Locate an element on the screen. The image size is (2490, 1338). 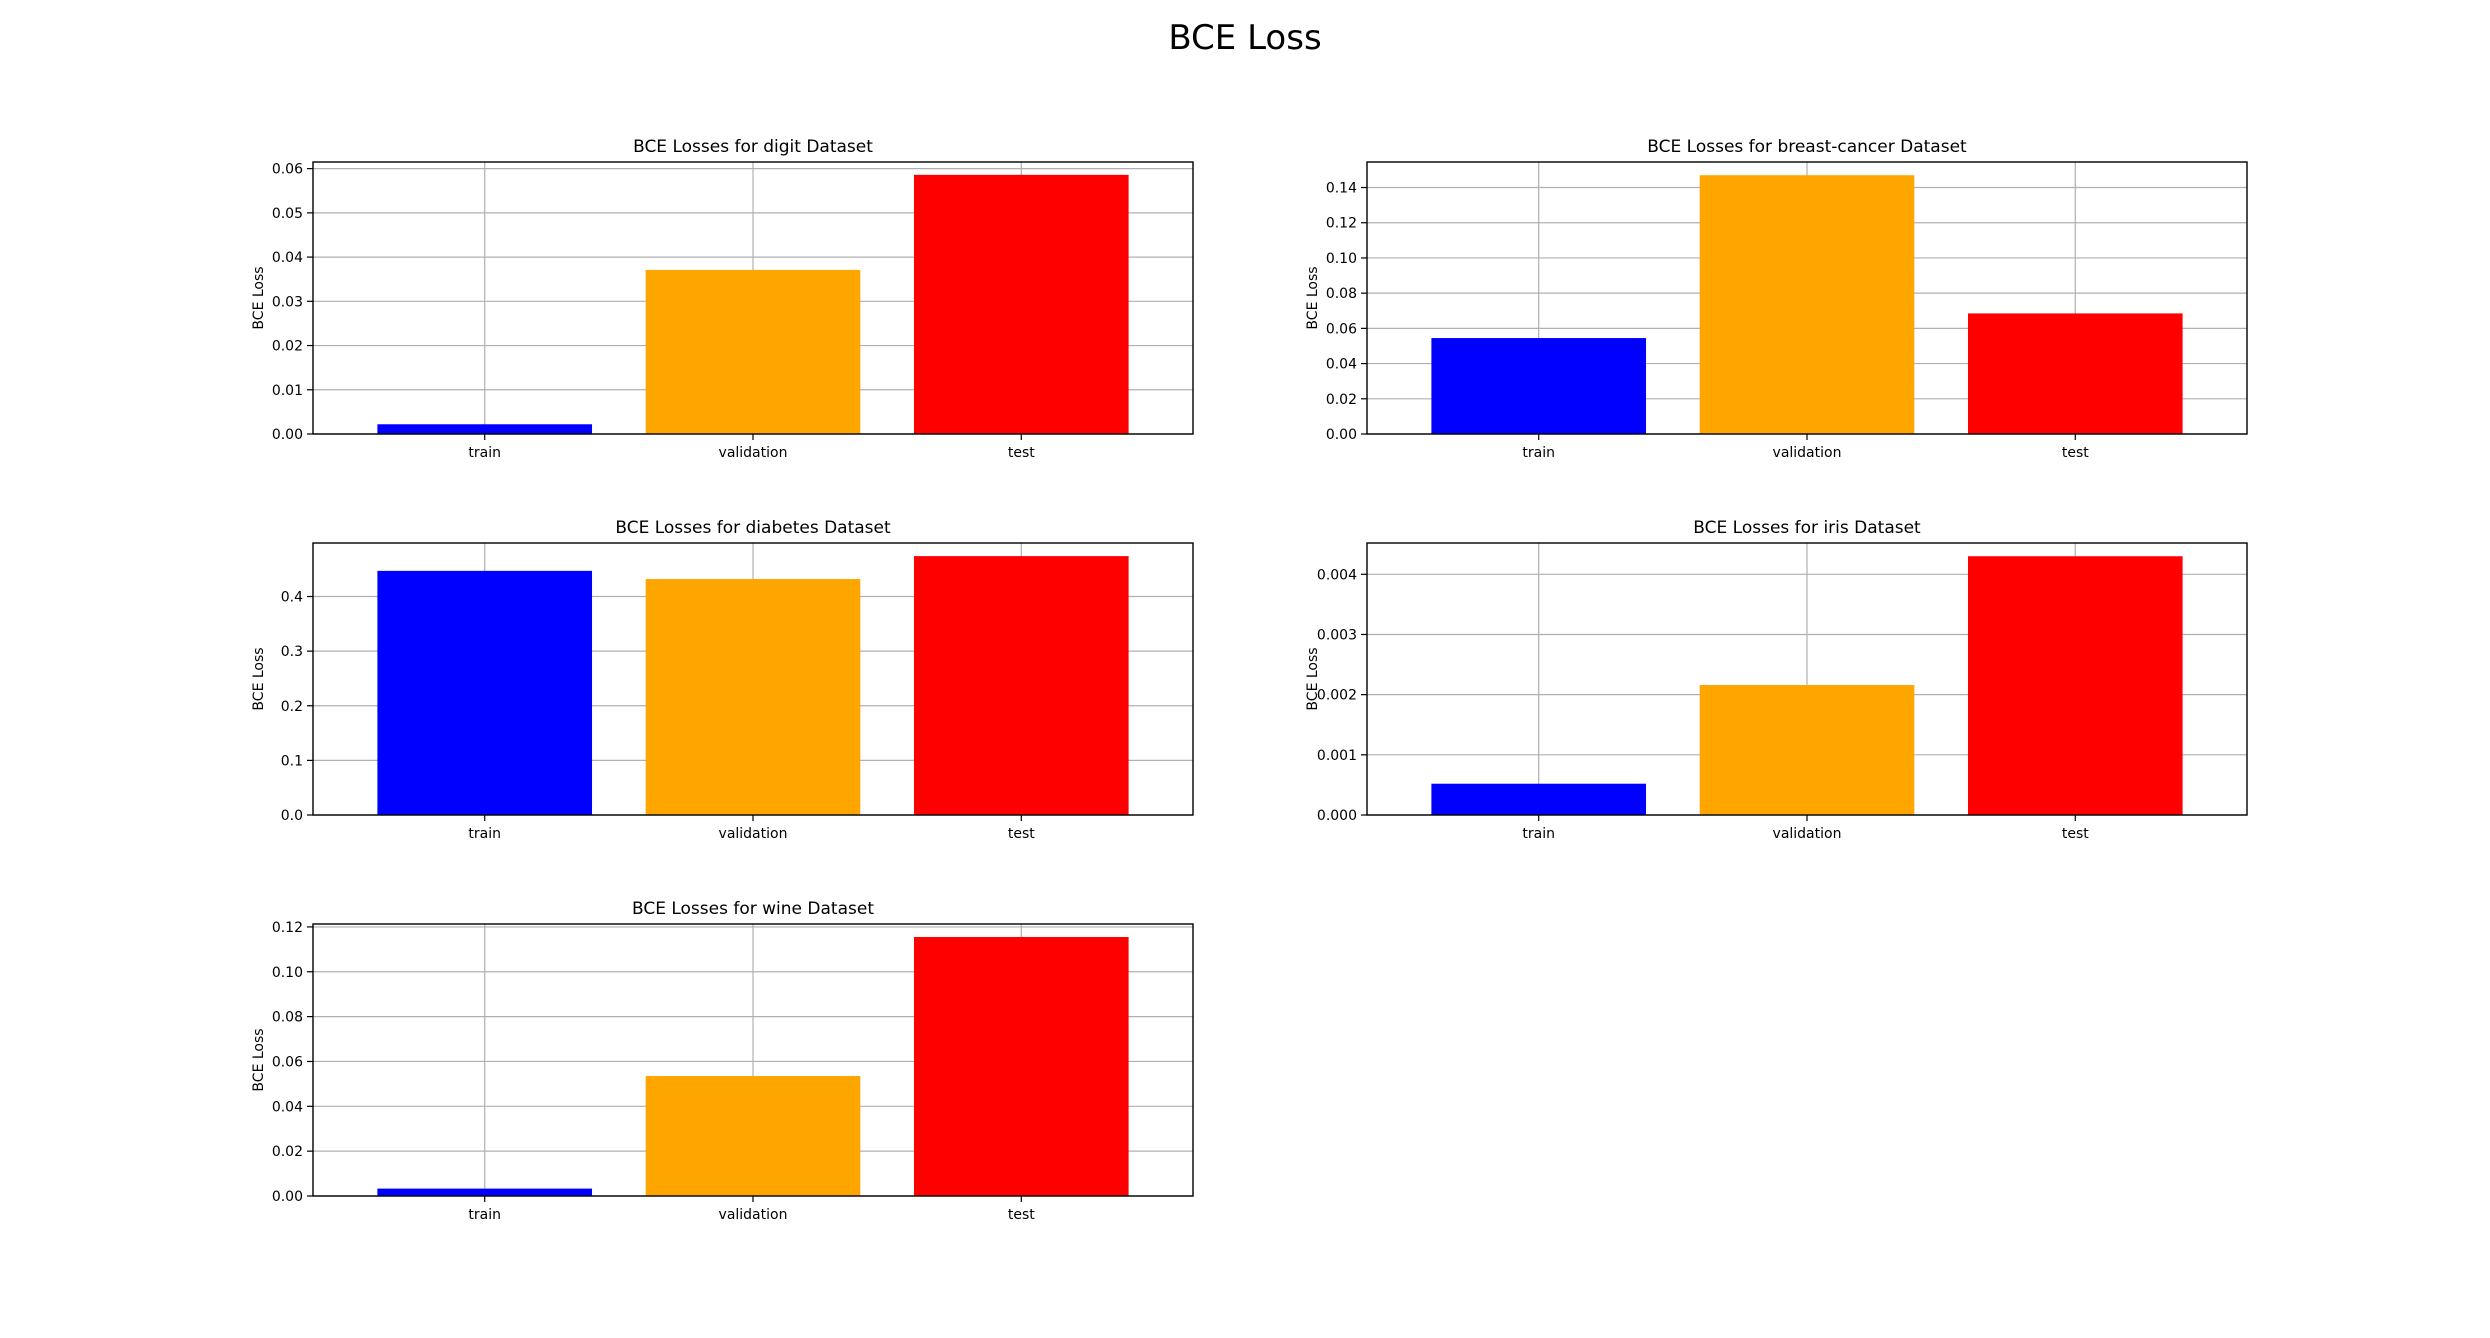
subplot-title: BCE Losses for breast-cancer Dataset is located at coordinates (1807, 147).